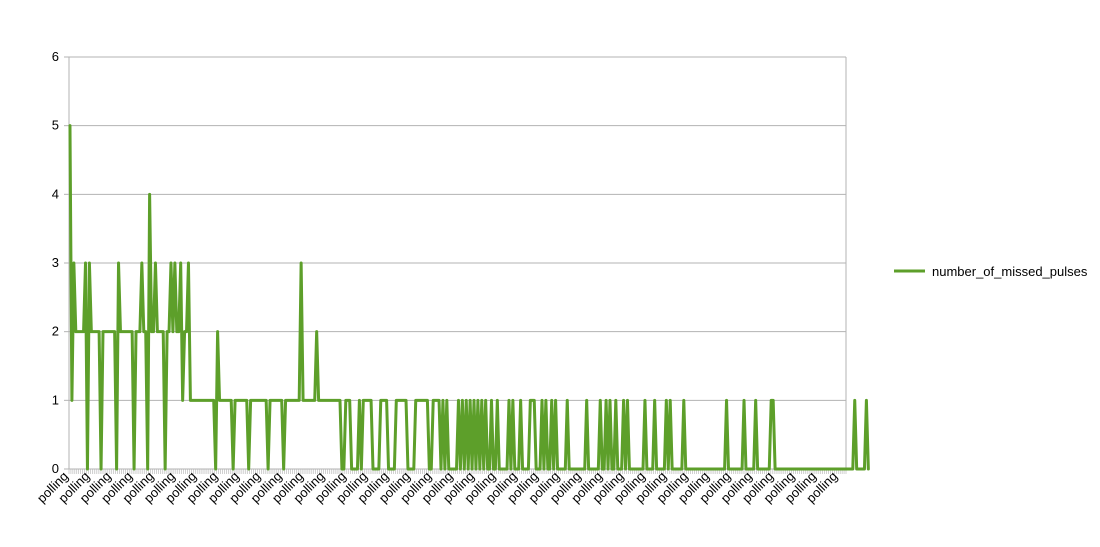 Image resolution: width=1100 pixels, height=547 pixels. I want to click on y-tick-label: 2, so click(55, 331).